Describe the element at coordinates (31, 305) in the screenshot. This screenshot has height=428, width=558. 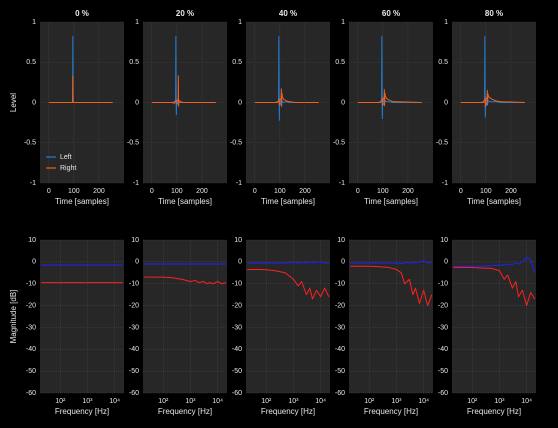
I see `y-tick-label: -20` at that location.